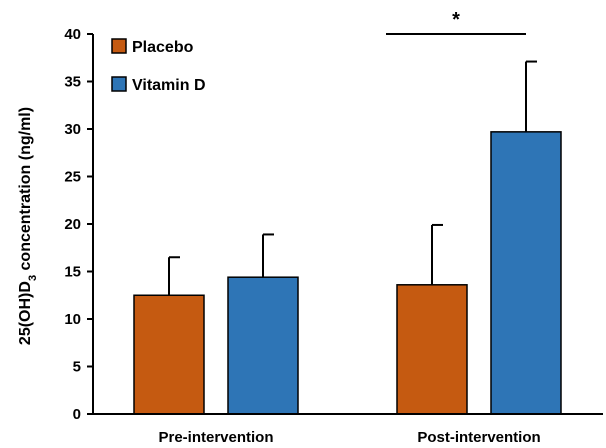  I want to click on y-axis-ticks: 0 5 10 15 20 25 30 35 40, so click(78, 224).